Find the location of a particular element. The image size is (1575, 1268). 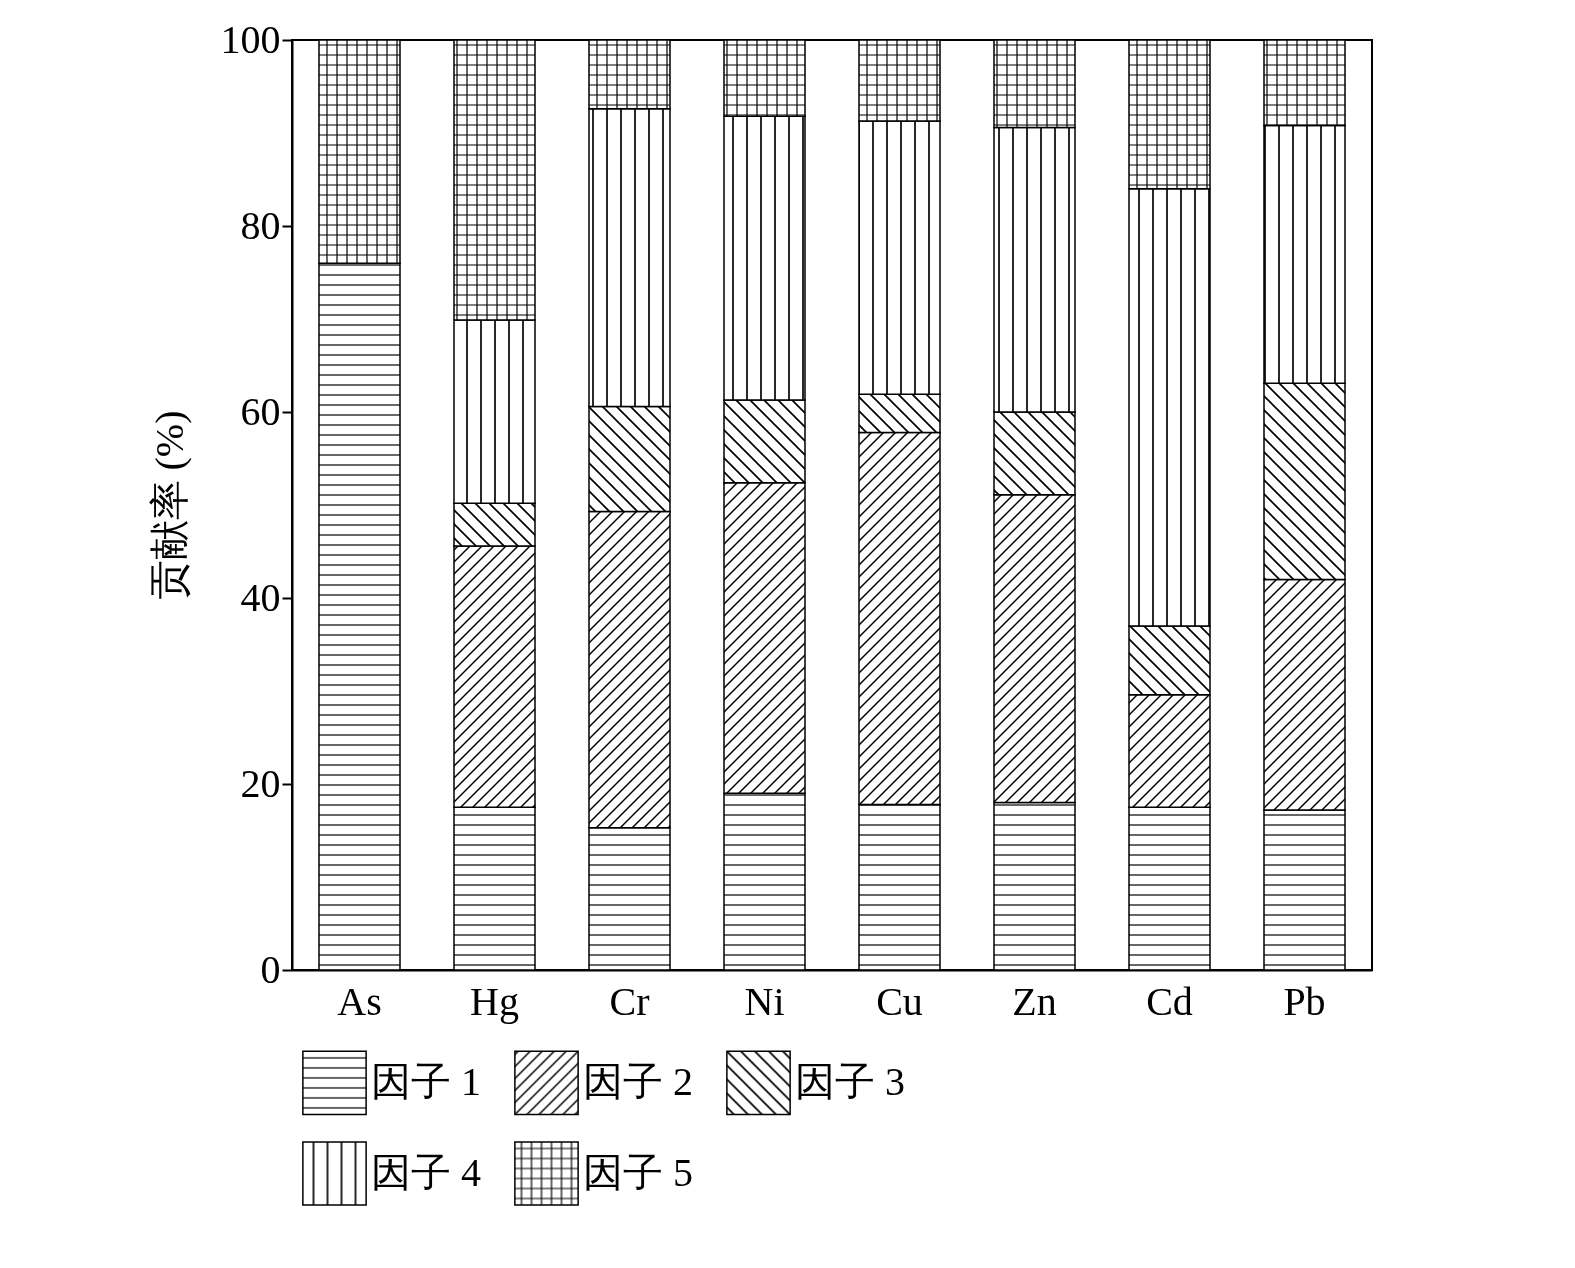

legend-label: 因子 1 is located at coordinates (426, 1081).